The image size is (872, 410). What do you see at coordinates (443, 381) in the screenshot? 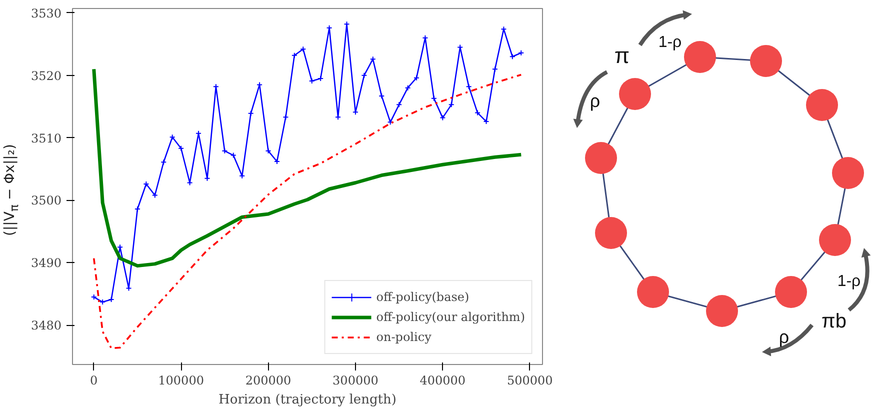
I see `x-tick-label: 400000` at bounding box center [443, 381].